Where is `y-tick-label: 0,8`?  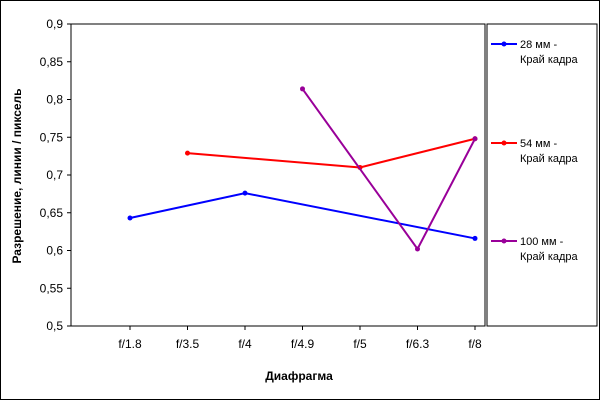
y-tick-label: 0,8 is located at coordinates (54, 100).